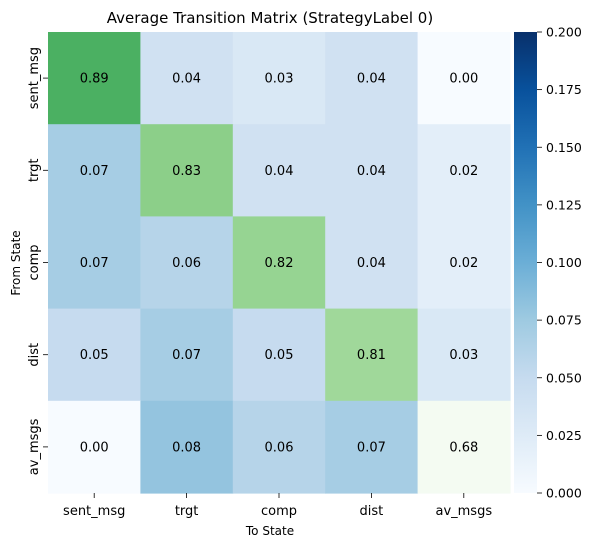 The image size is (596, 547). I want to click on y-tick-label: trgt, so click(34, 171).